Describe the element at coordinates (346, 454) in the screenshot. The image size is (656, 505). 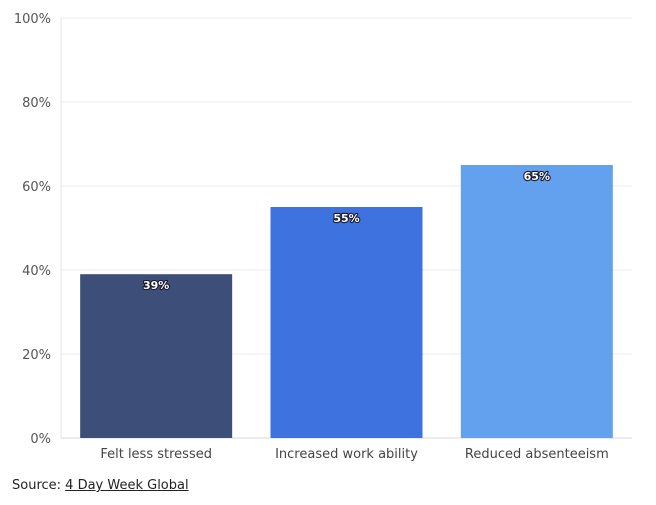
I see `category-label: Increased work ability` at that location.